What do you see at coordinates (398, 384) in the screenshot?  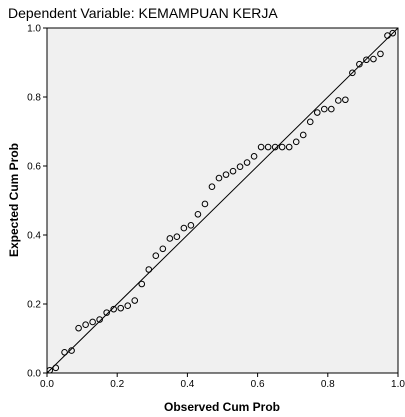 I see `x-tick-label: 1.0` at bounding box center [398, 384].